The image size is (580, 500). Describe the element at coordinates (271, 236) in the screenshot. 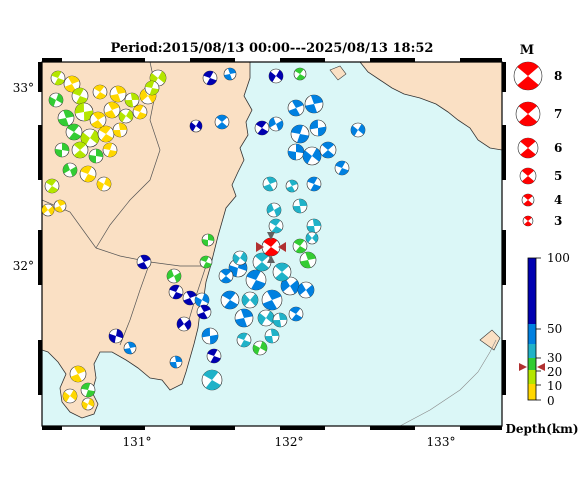

I see `main-event-triangle-top` at that location.